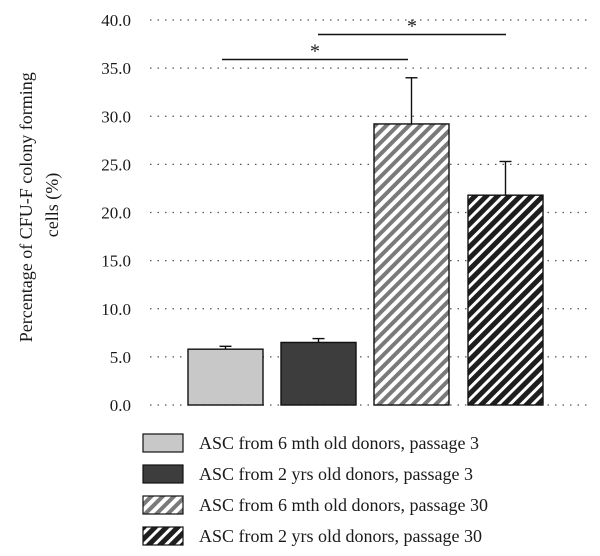 This screenshot has height=556, width=600. I want to click on legend-label: ASC from 6 mth old donors, passage 3, so click(339, 443).